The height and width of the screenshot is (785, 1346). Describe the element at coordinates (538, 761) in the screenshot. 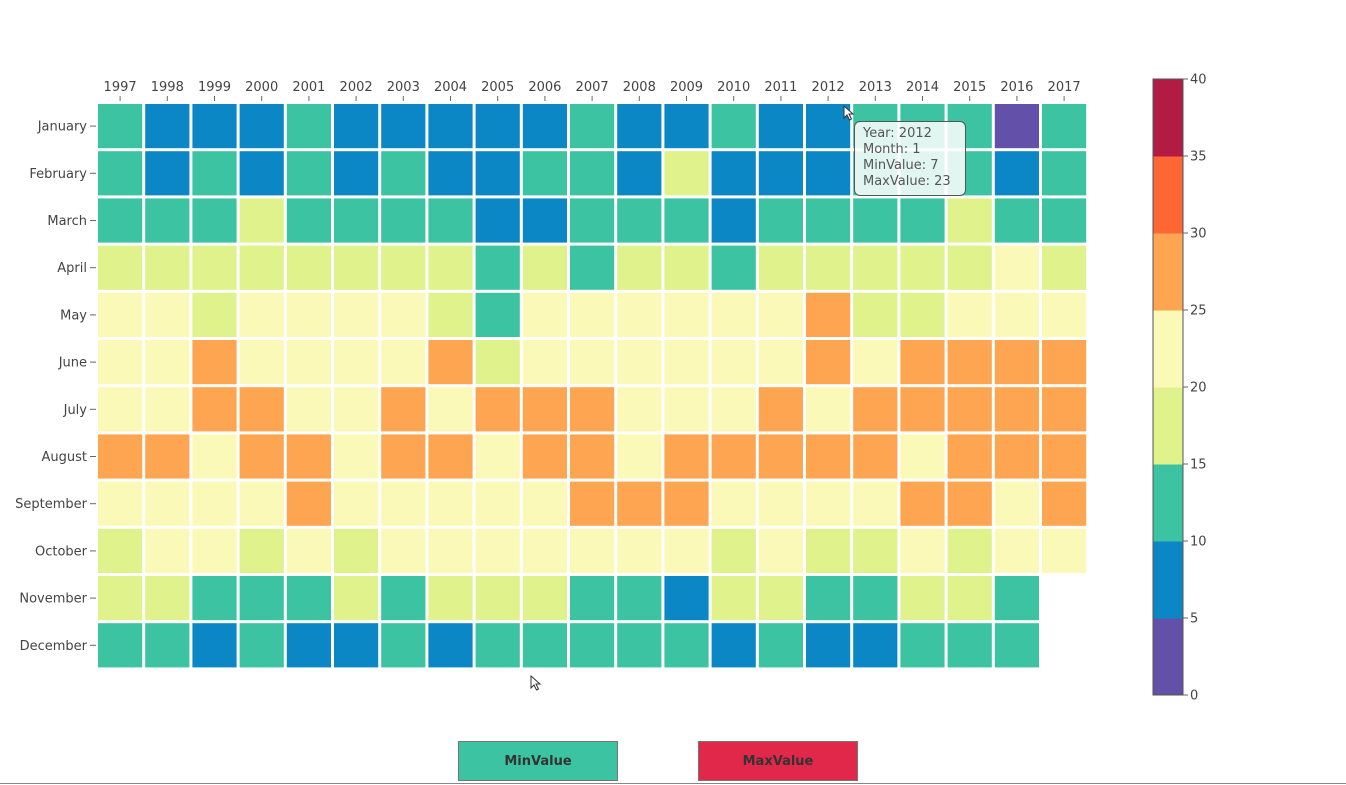

I see `min-value-button: MinValue` at that location.